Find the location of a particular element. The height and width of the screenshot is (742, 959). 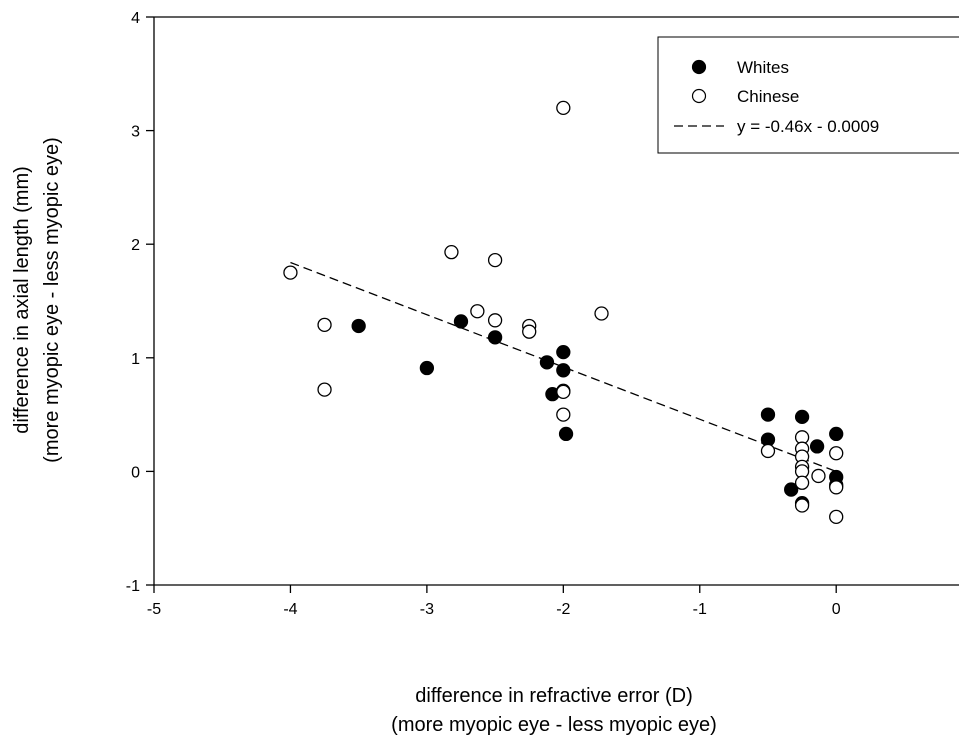

y-axis-subtitle: (more myopic eye - less myopic eye) is located at coordinates (52, 300).